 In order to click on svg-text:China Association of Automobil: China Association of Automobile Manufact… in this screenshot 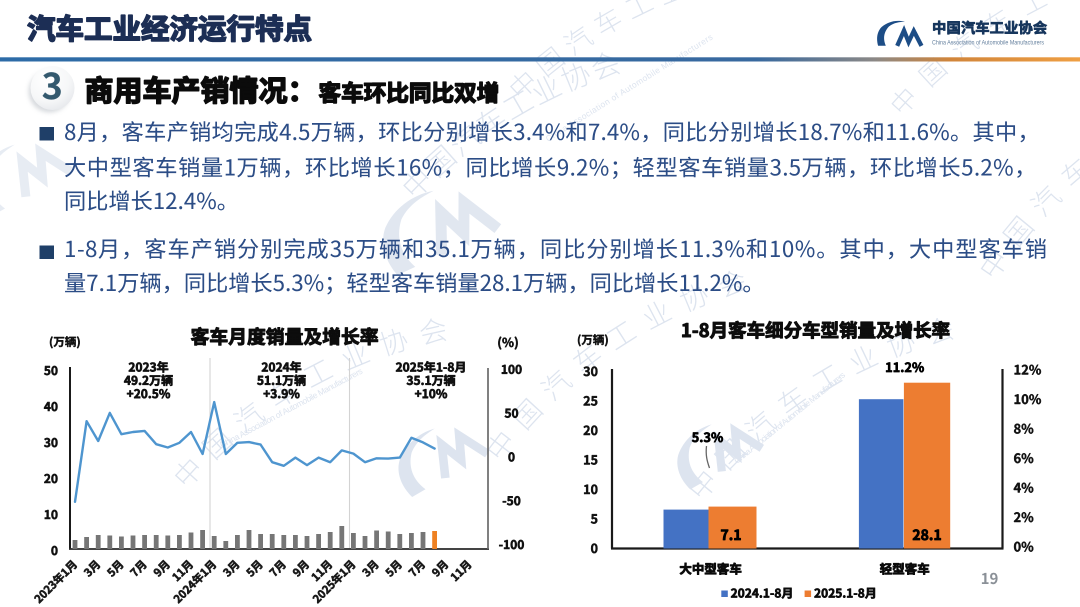, I will do `click(988, 43)`.